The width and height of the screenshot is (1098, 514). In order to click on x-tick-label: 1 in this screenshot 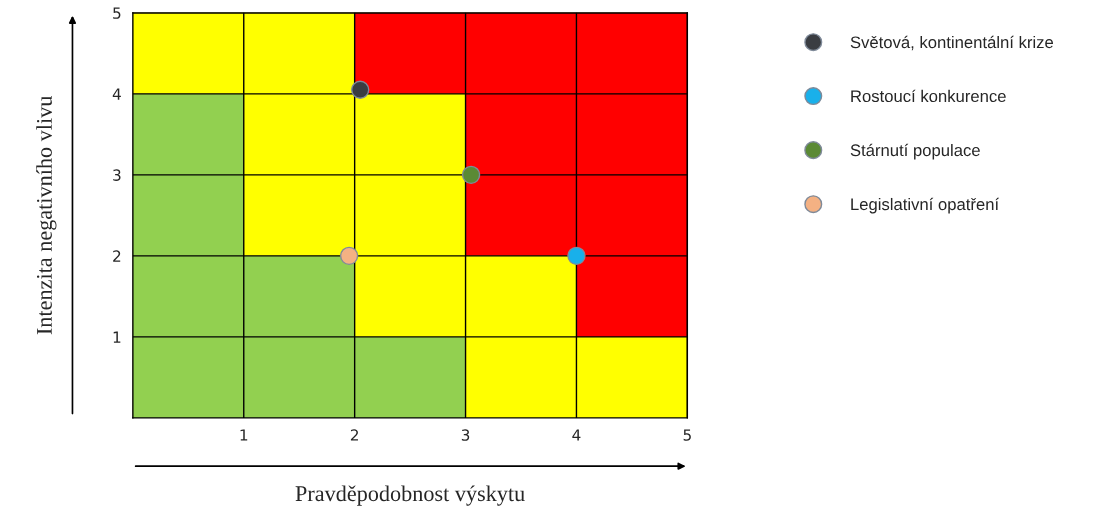, I will do `click(244, 435)`.